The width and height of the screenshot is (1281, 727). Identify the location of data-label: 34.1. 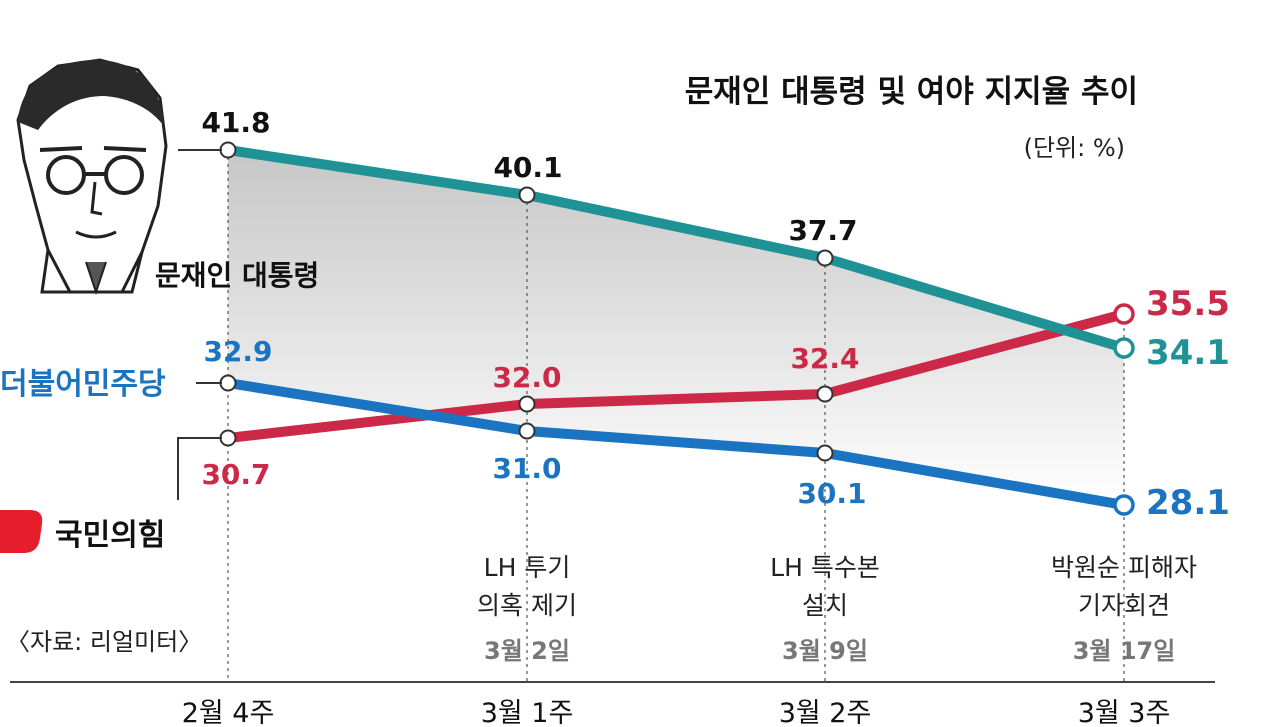
(1188, 353).